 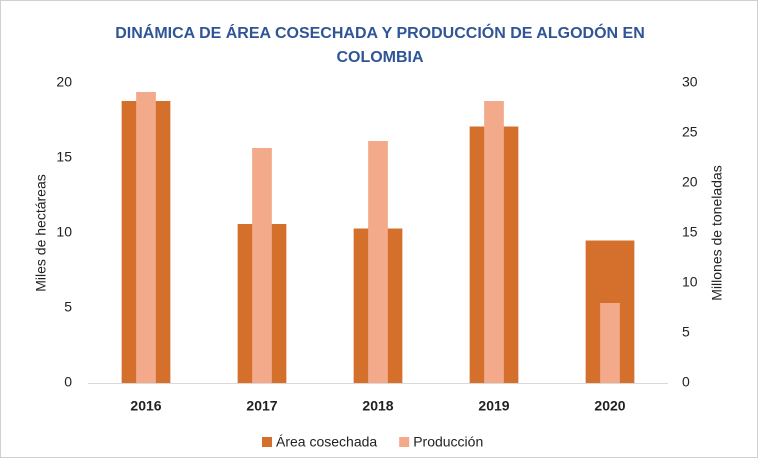 I want to click on y-tick-label: 10, so click(x=64, y=232).